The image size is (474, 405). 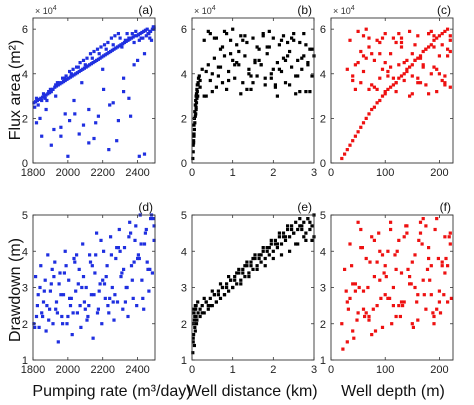 What do you see at coordinates (323, 30) in the screenshot?
I see `y-tick-label: 6` at bounding box center [323, 30].